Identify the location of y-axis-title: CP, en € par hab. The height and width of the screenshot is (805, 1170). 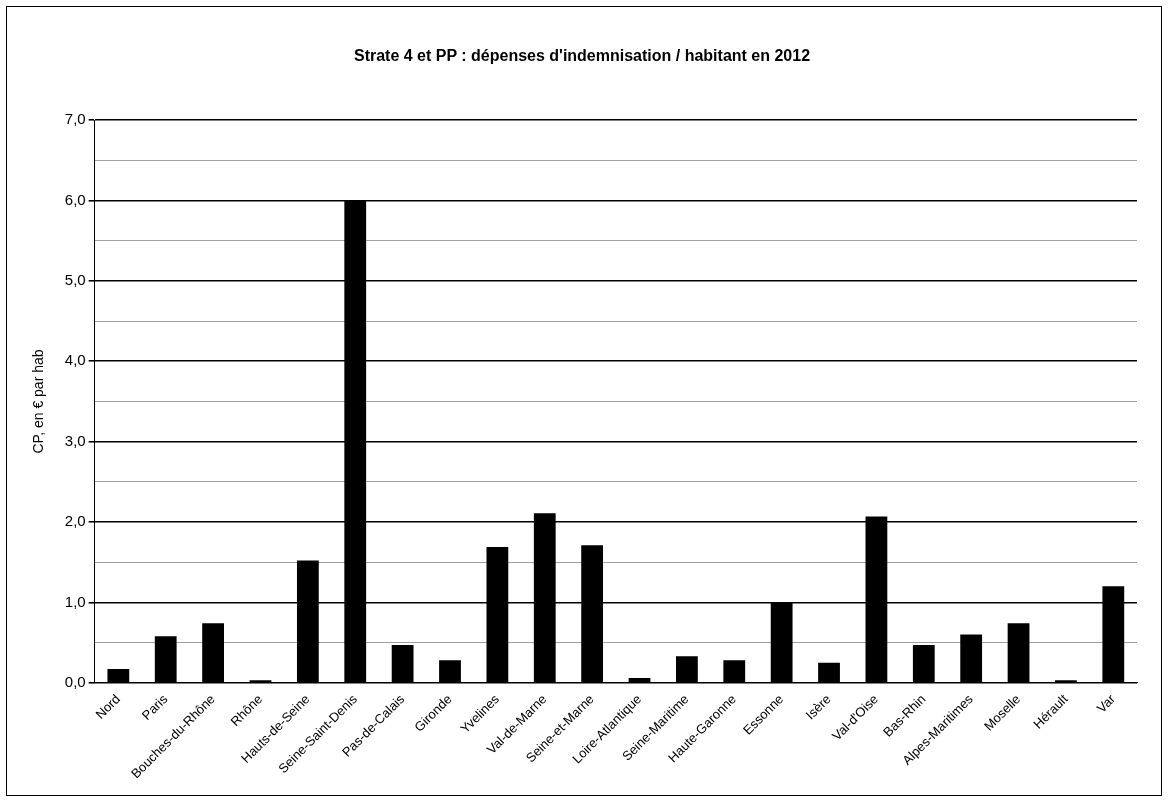
(38, 401).